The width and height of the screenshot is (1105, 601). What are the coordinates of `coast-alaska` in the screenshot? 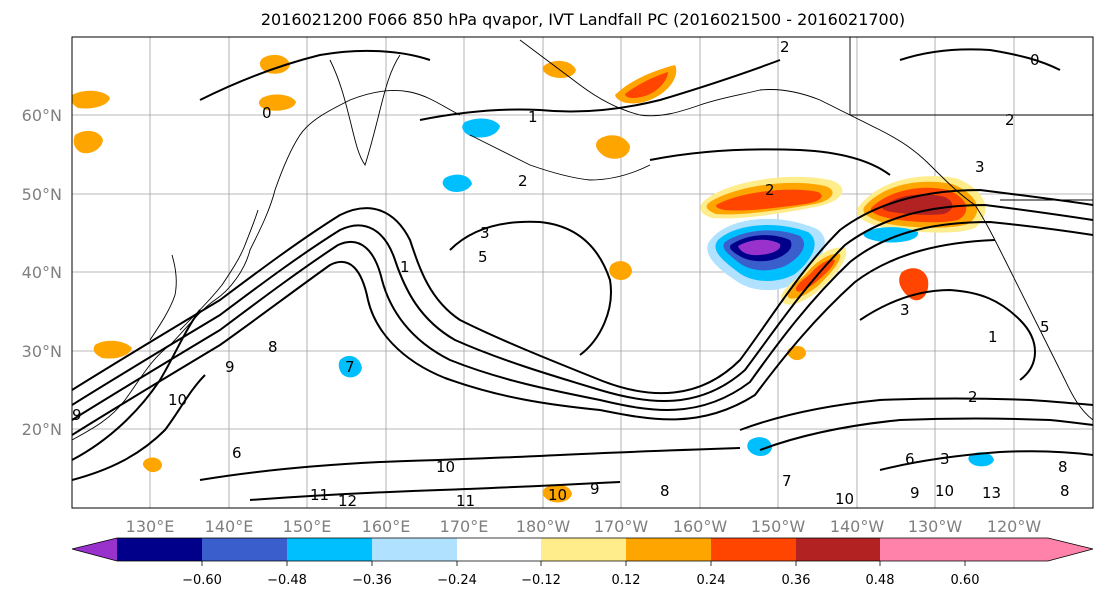 It's located at (747, 122).